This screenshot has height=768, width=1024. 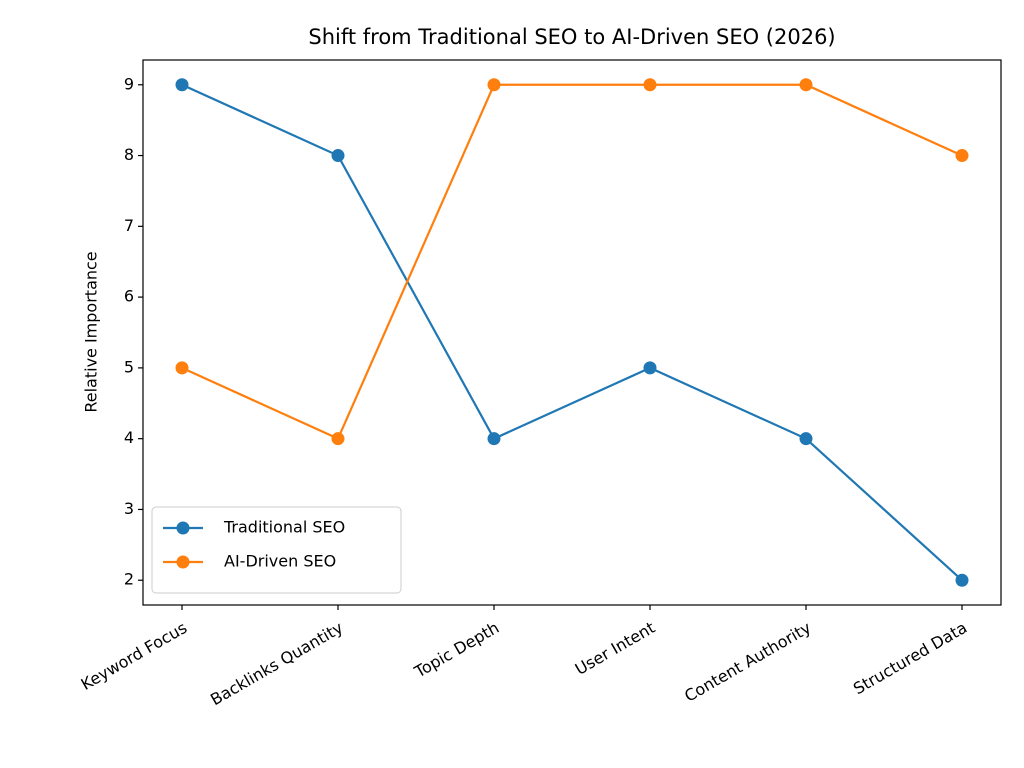 What do you see at coordinates (276, 550) in the screenshot?
I see `legend-box` at bounding box center [276, 550].